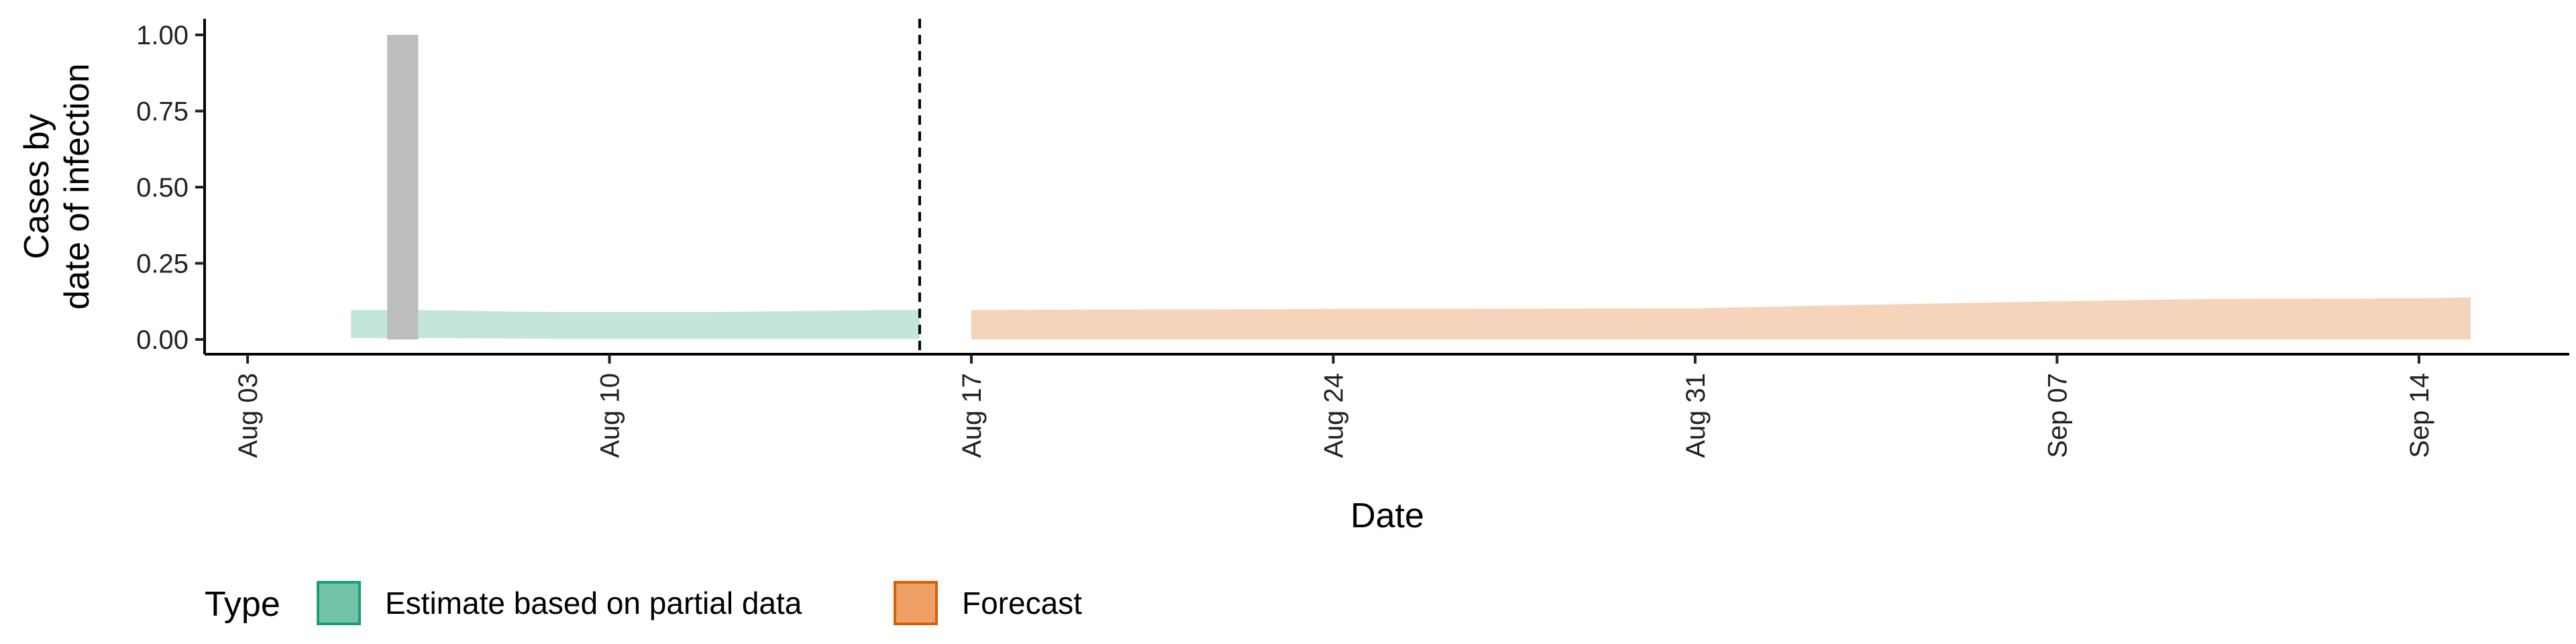  What do you see at coordinates (1022, 603) in the screenshot?
I see `legend-label: Forecast` at bounding box center [1022, 603].